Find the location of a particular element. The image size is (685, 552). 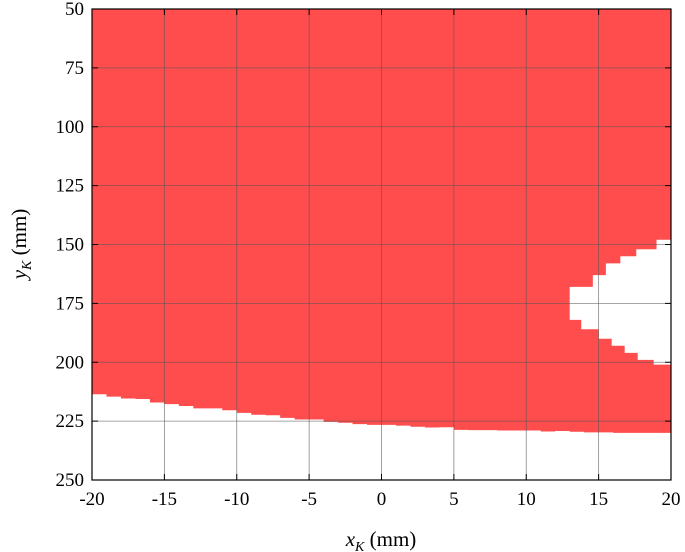

y-tick-label: 150 is located at coordinates (70, 245).